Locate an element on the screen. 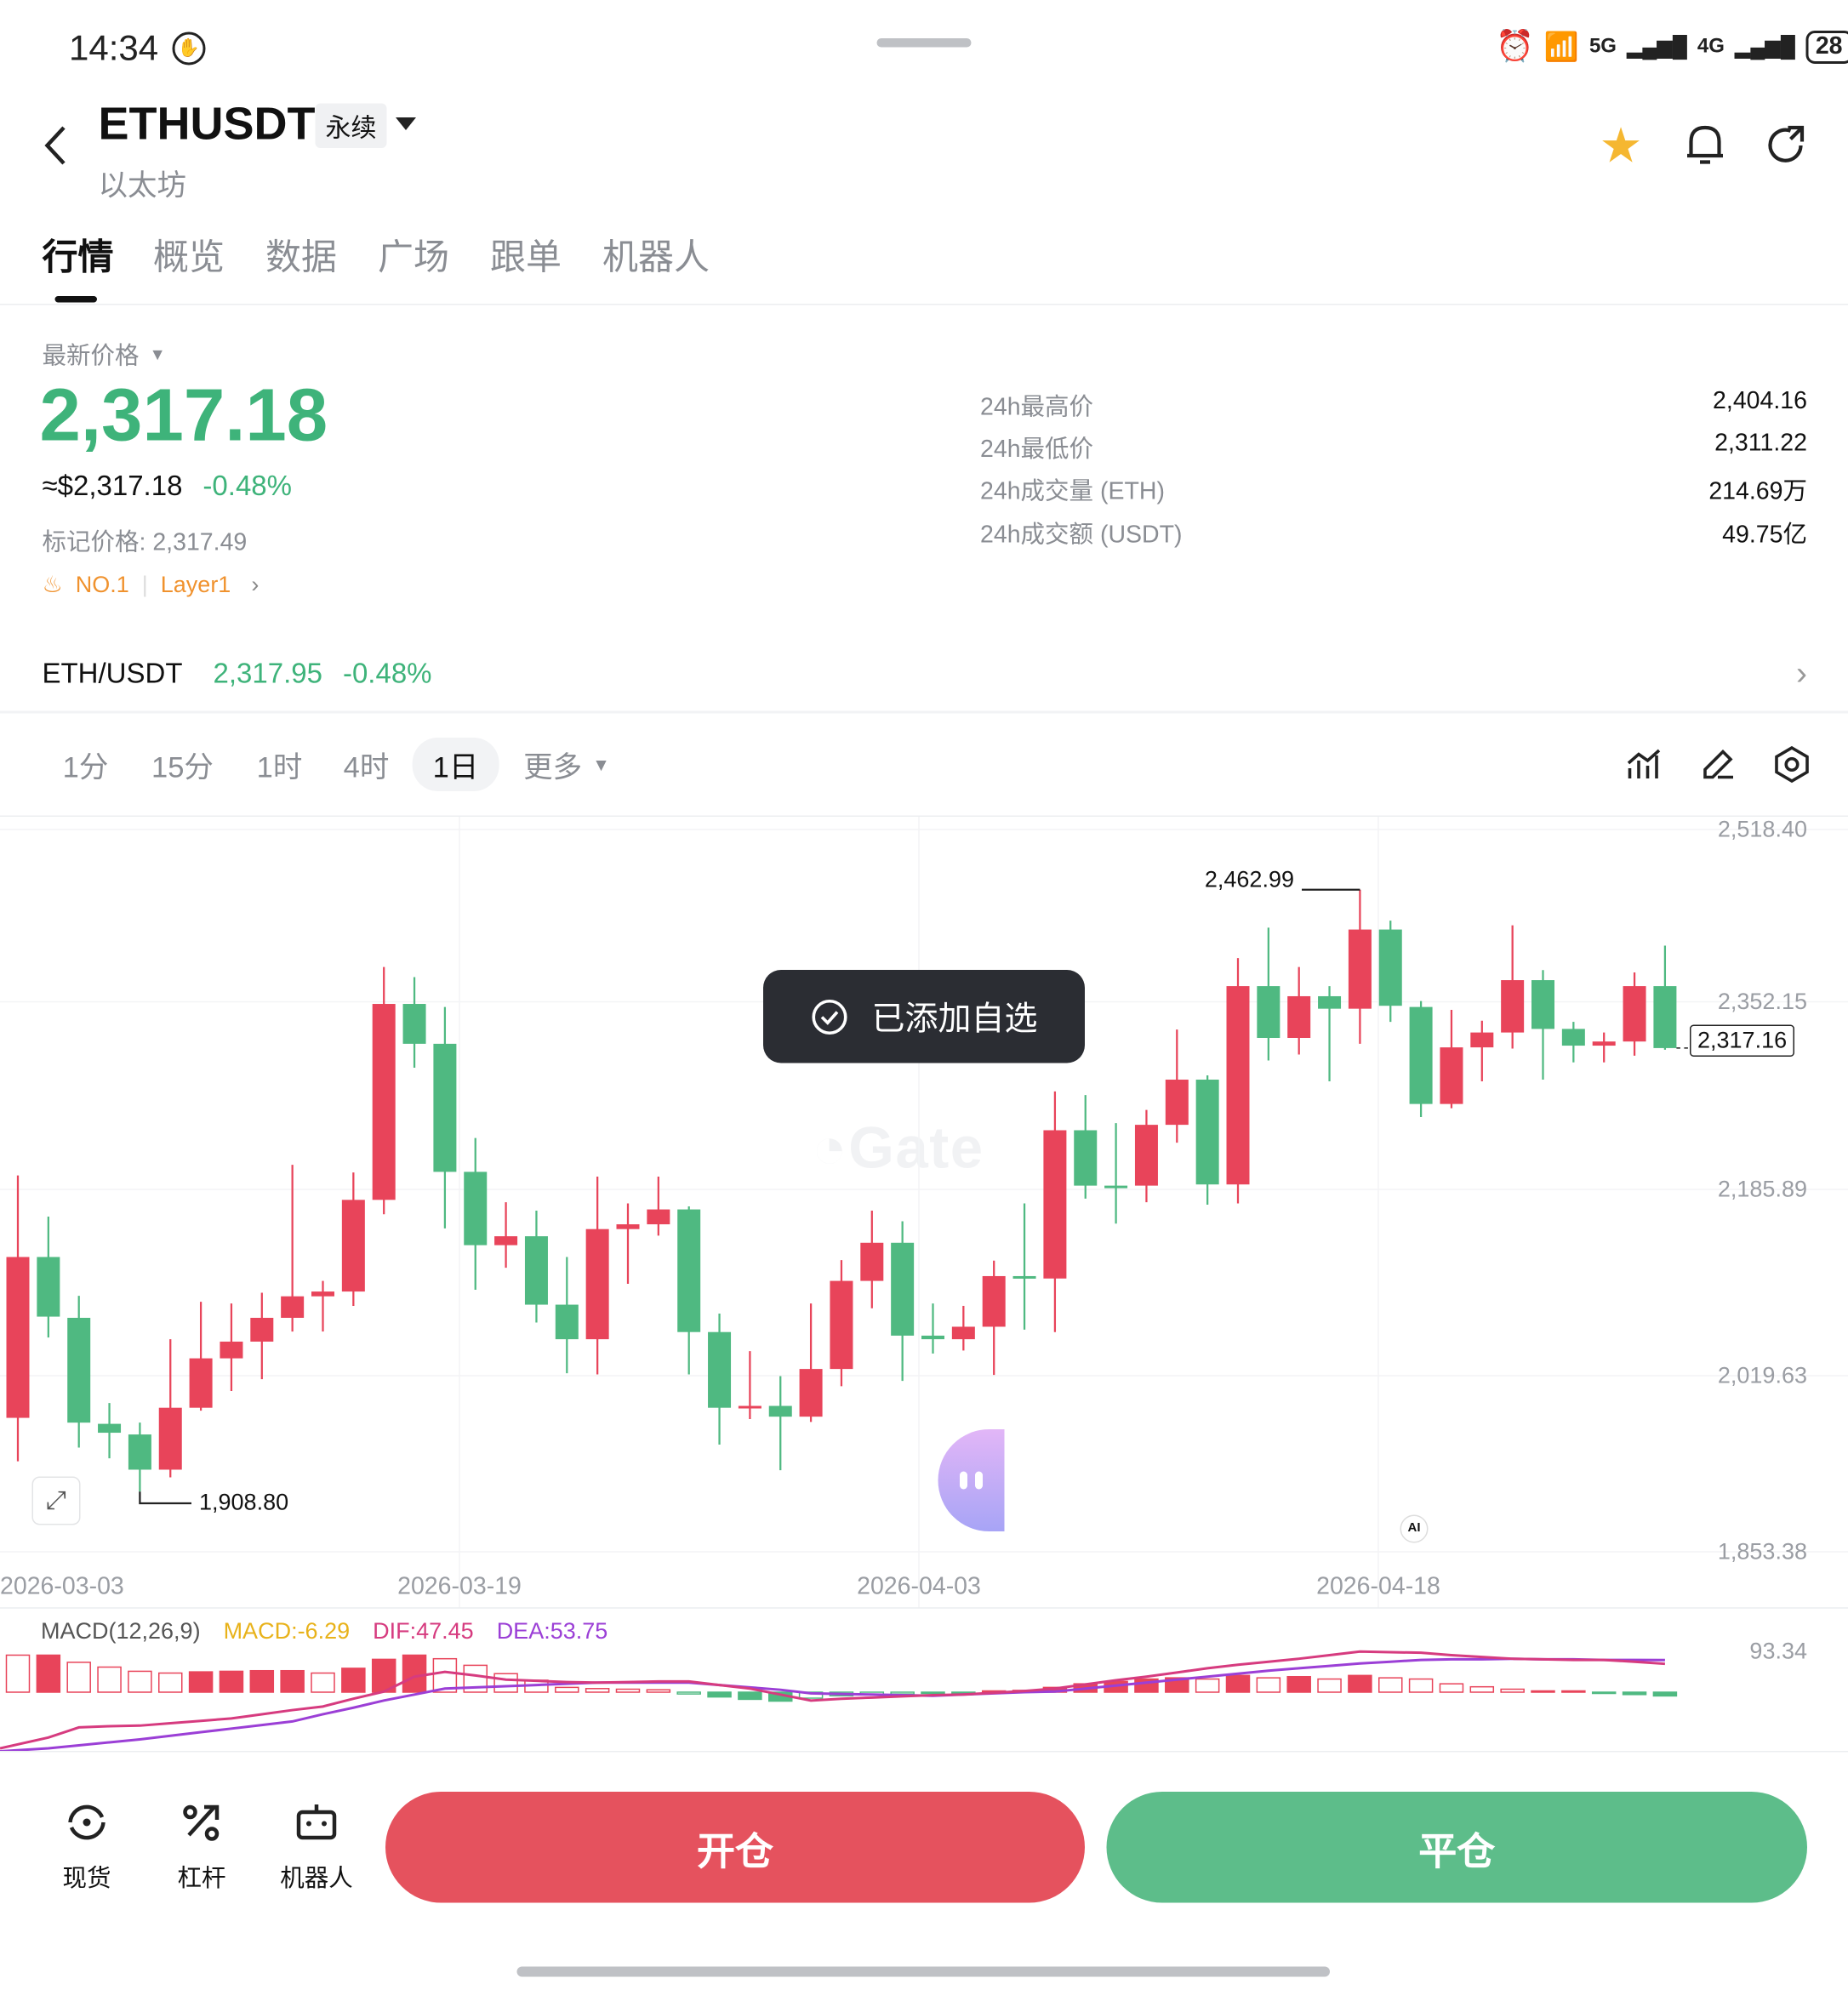 The height and width of the screenshot is (2001, 1848). interval-15m: 15分 is located at coordinates (183, 767).